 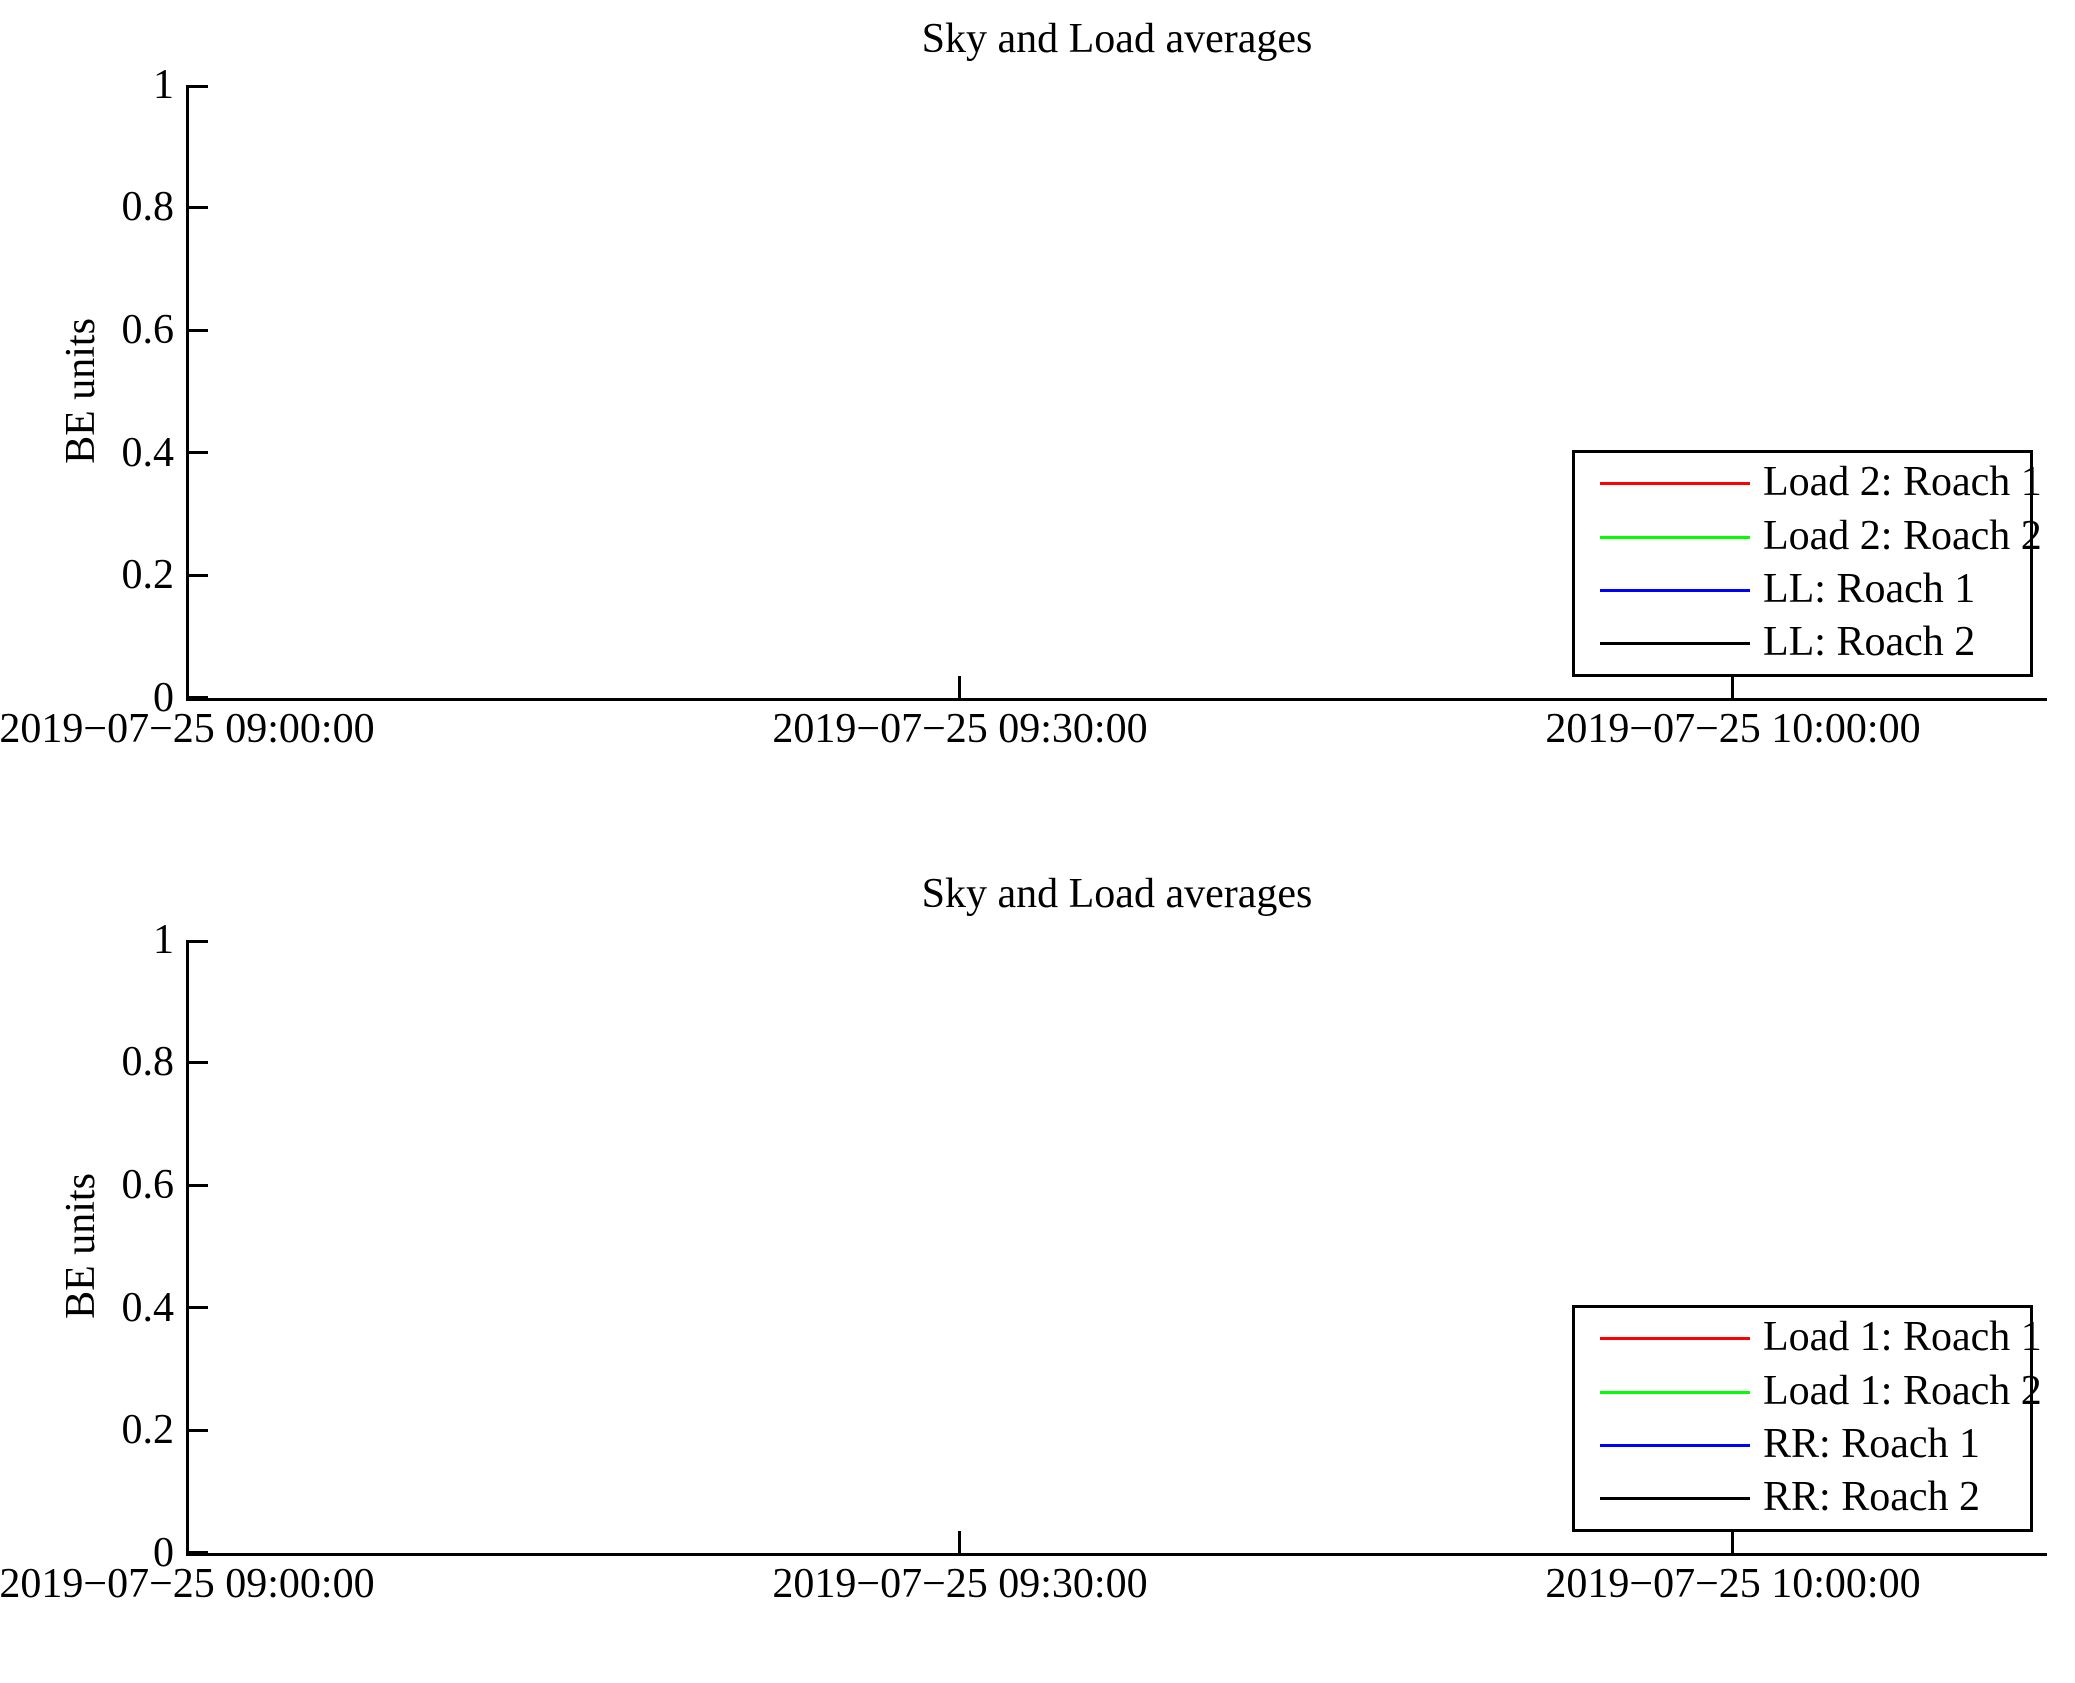 I want to click on legend-entry-label: Load 2: Roach 2, so click(x=1902, y=536).